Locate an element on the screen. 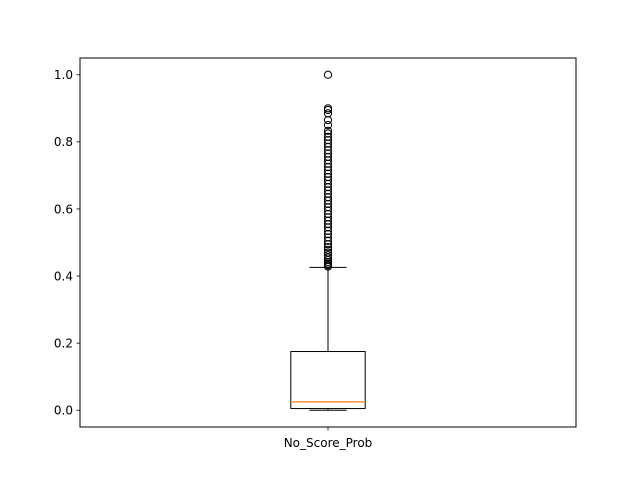  box-series is located at coordinates (328, 240).